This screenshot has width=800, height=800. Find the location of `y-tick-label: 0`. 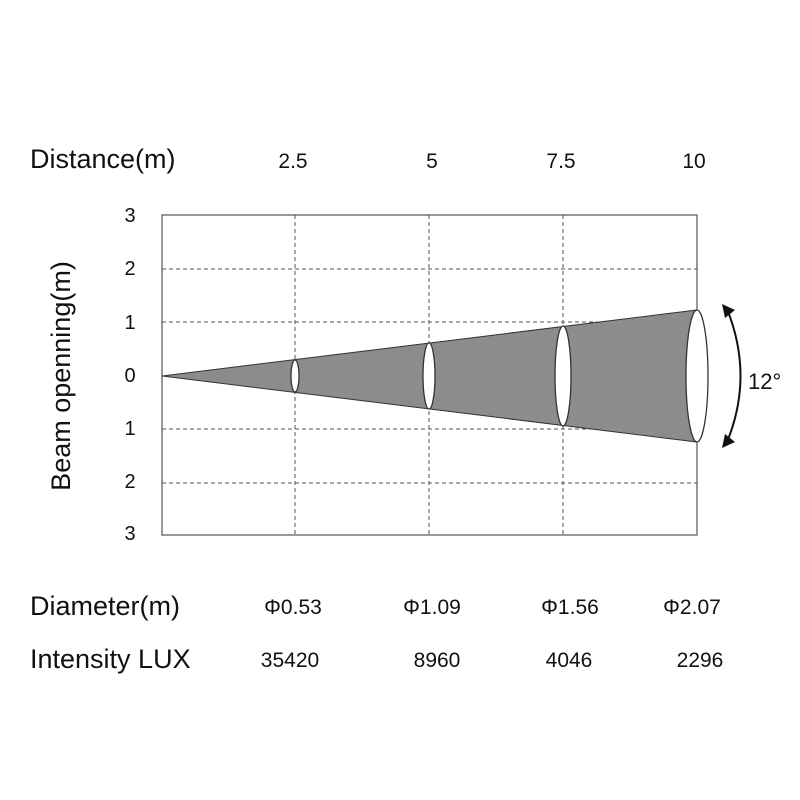

y-tick-label: 0 is located at coordinates (129, 376).